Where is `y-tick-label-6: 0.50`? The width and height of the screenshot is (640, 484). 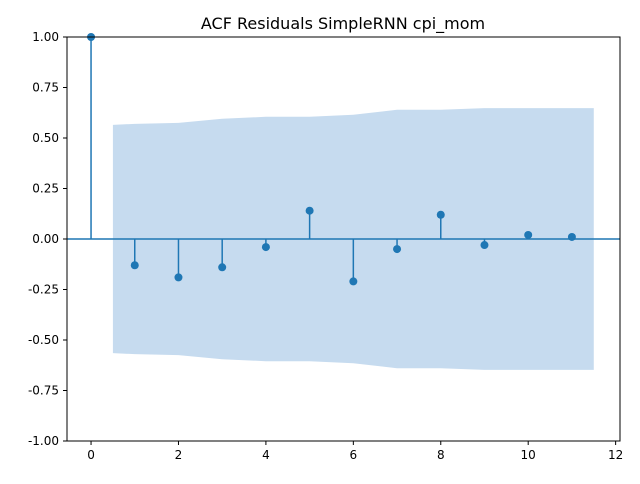
y-tick-label-6: 0.50 is located at coordinates (45, 138).